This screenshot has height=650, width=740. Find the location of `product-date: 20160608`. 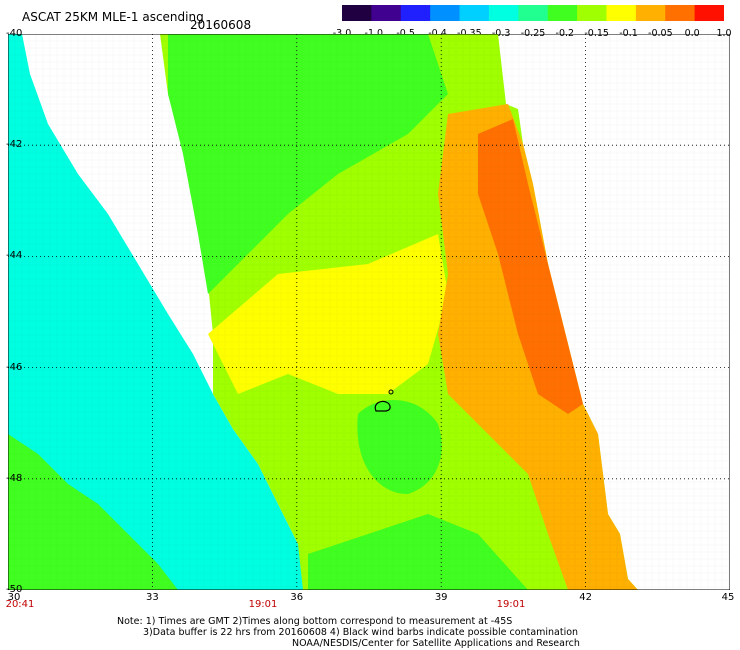

product-date: 20160608 is located at coordinates (221, 25).